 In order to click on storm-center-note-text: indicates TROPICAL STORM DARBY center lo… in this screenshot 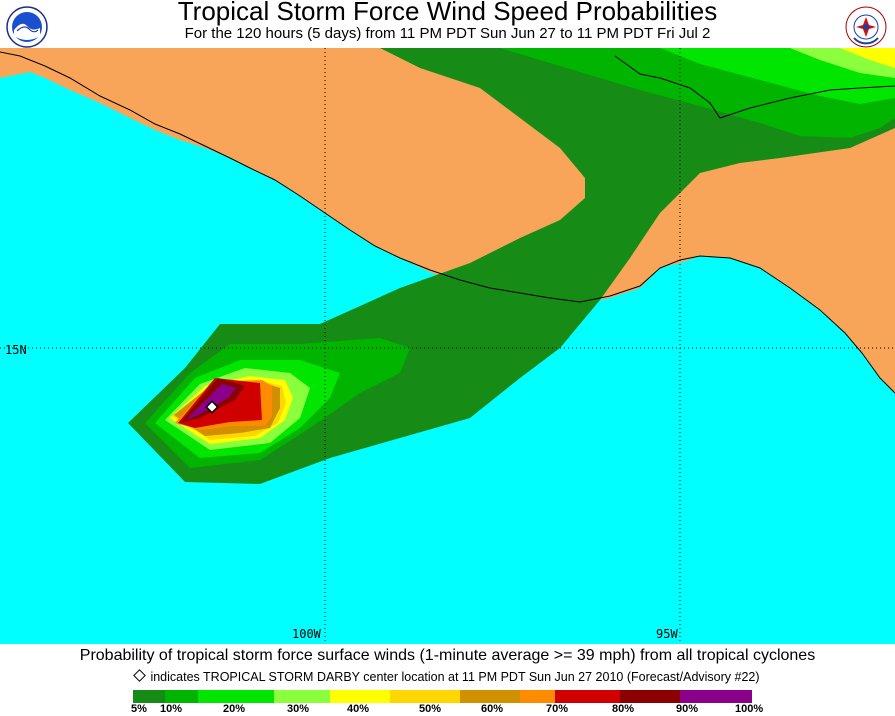, I will do `click(455, 677)`.